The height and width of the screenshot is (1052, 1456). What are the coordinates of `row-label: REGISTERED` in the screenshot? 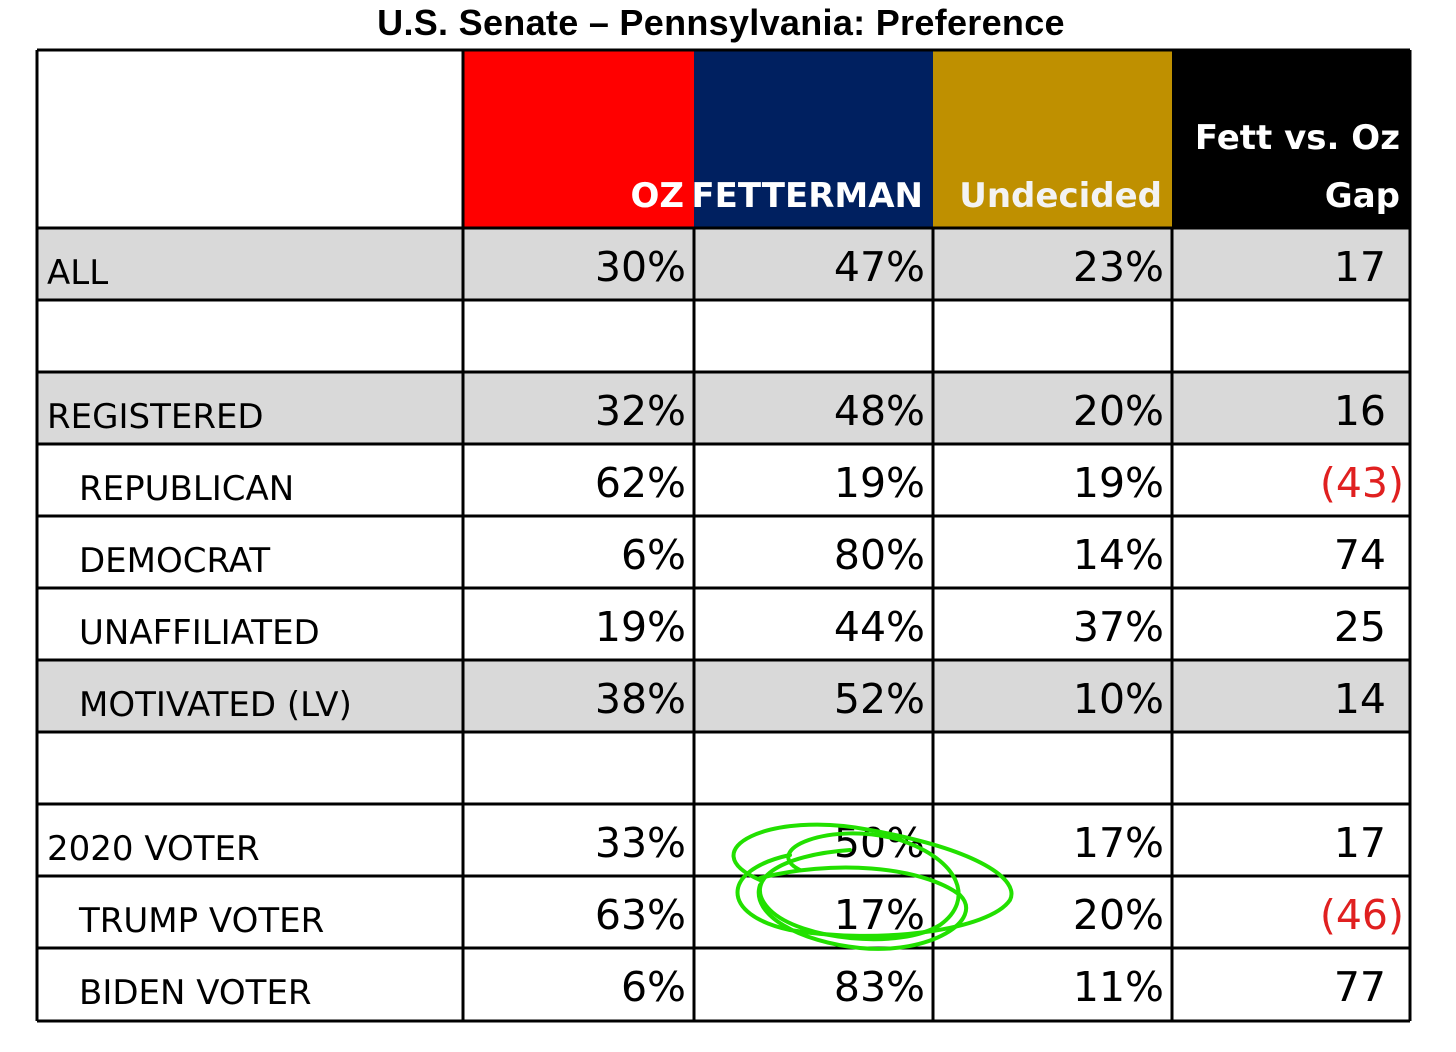 It's located at (155, 417).